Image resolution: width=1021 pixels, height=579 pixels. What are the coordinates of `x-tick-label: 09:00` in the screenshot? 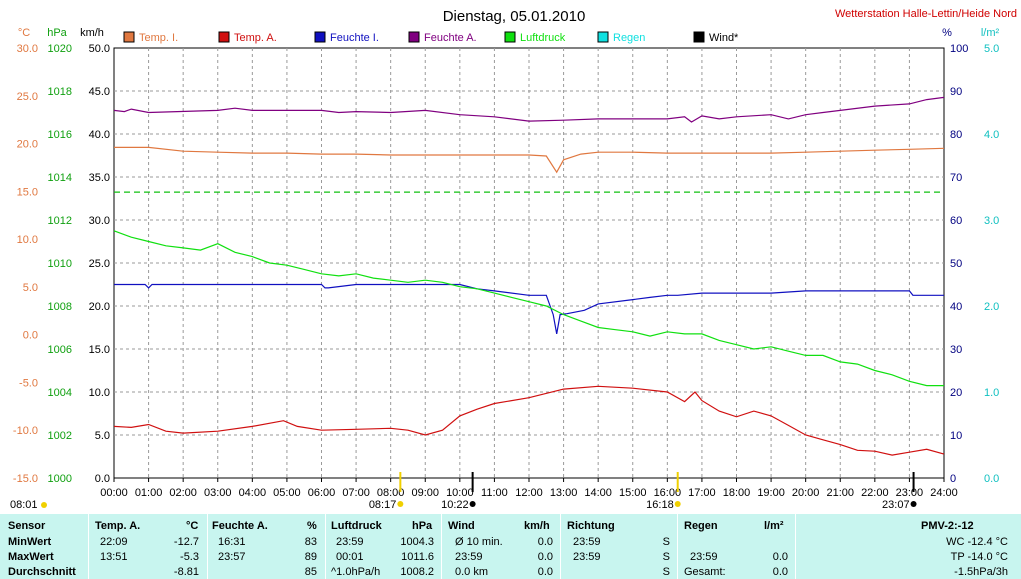 It's located at (425, 493).